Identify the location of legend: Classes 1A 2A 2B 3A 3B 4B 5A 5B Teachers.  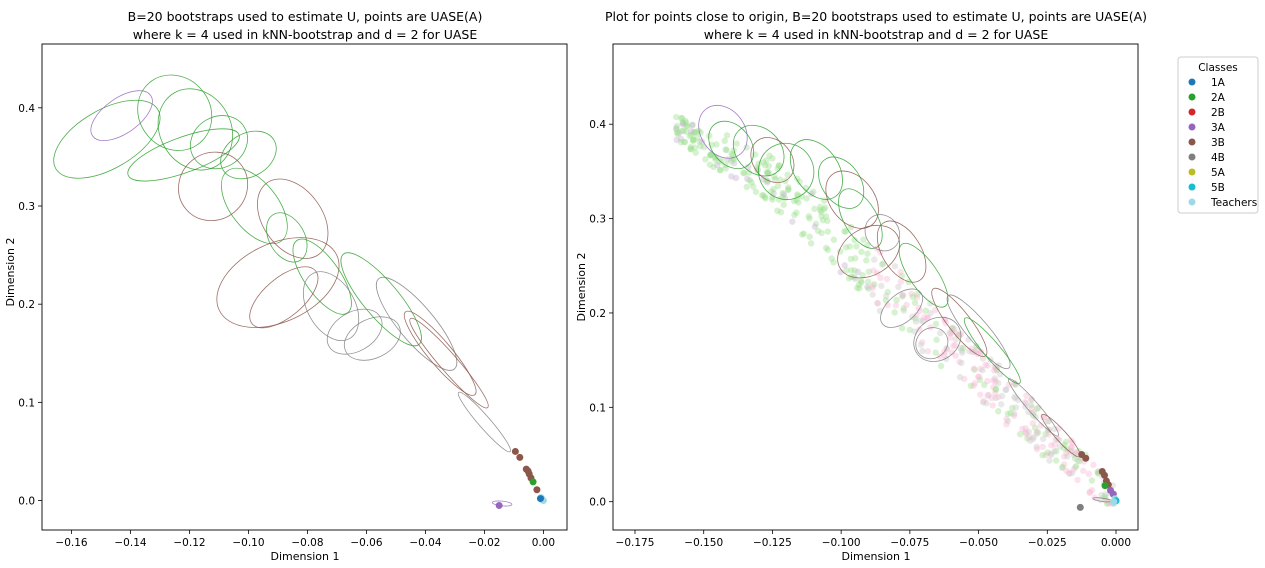
(1218, 135).